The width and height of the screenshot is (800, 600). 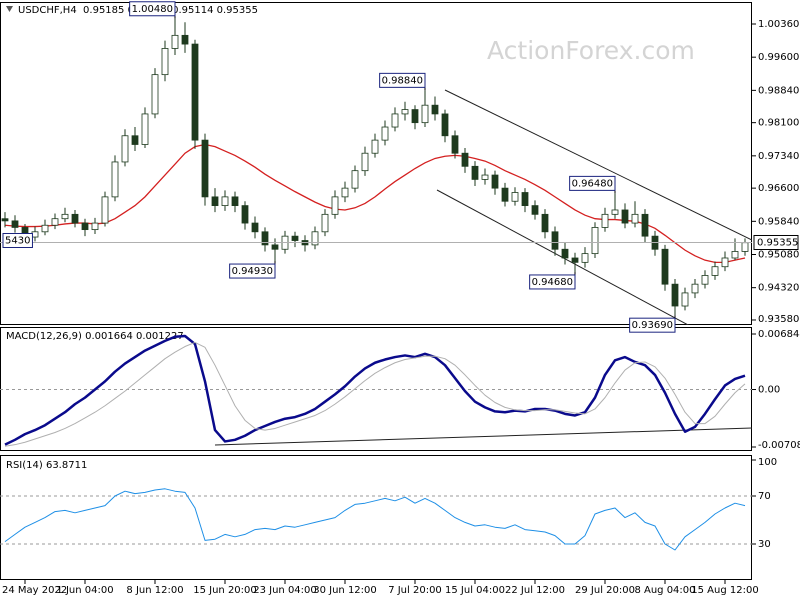 What do you see at coordinates (605, 590) in the screenshot?
I see `x-tick-label: 29 Jul 20:00` at bounding box center [605, 590].